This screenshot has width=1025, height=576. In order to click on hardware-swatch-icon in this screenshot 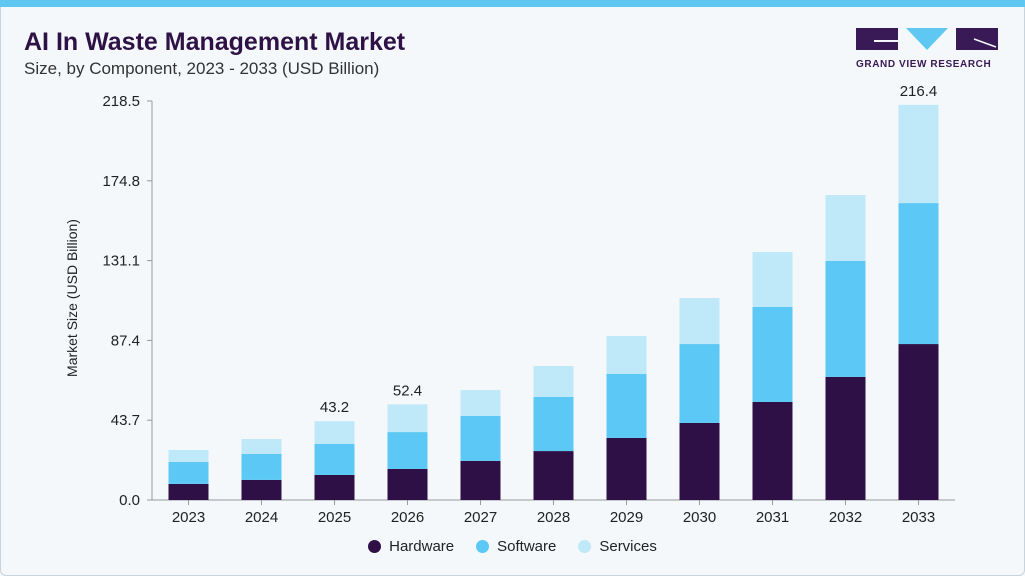, I will do `click(375, 546)`.